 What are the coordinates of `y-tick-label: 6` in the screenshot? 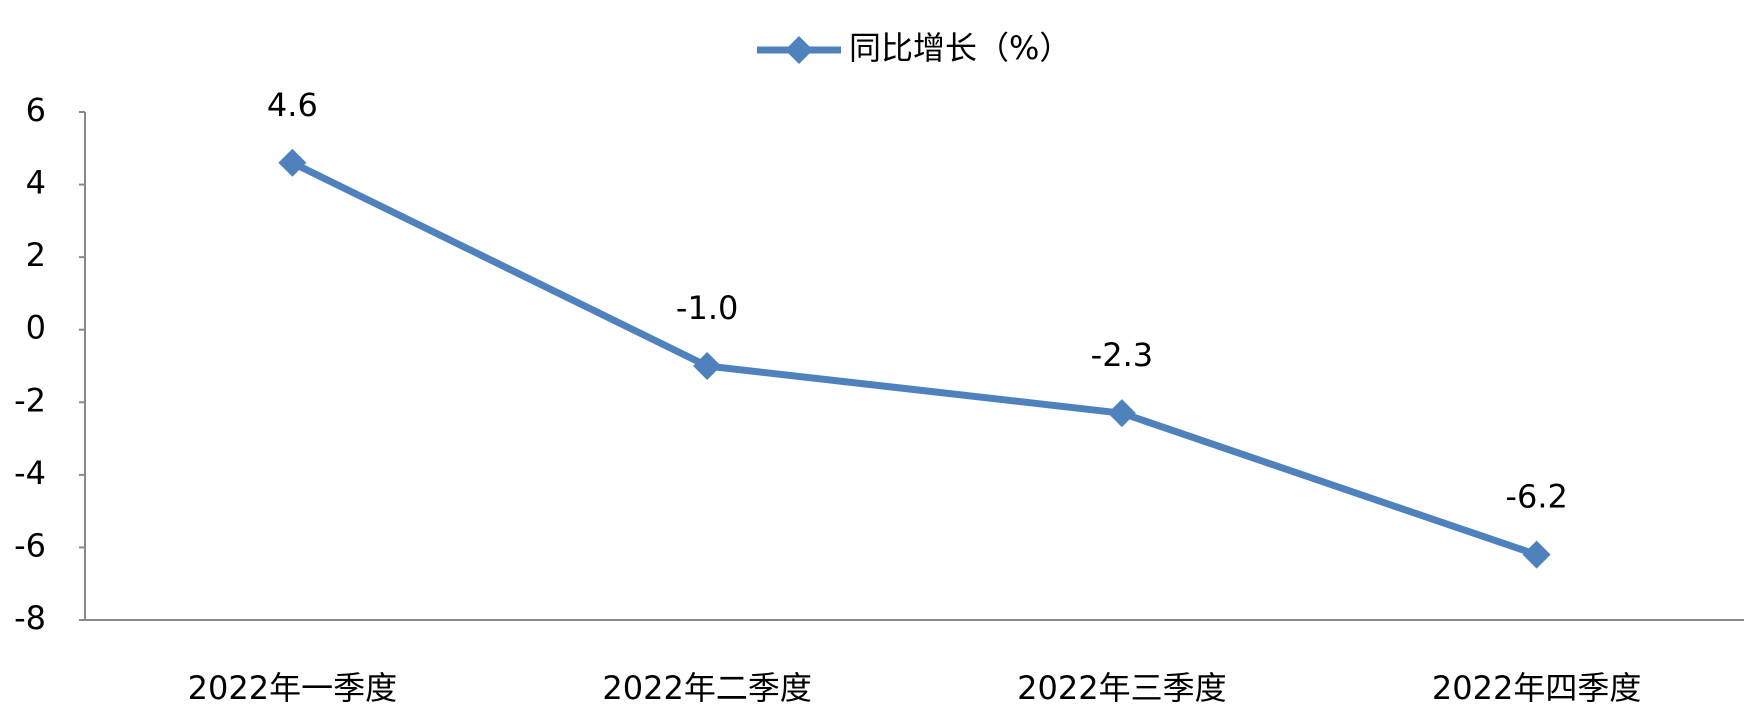 It's located at (36, 110).